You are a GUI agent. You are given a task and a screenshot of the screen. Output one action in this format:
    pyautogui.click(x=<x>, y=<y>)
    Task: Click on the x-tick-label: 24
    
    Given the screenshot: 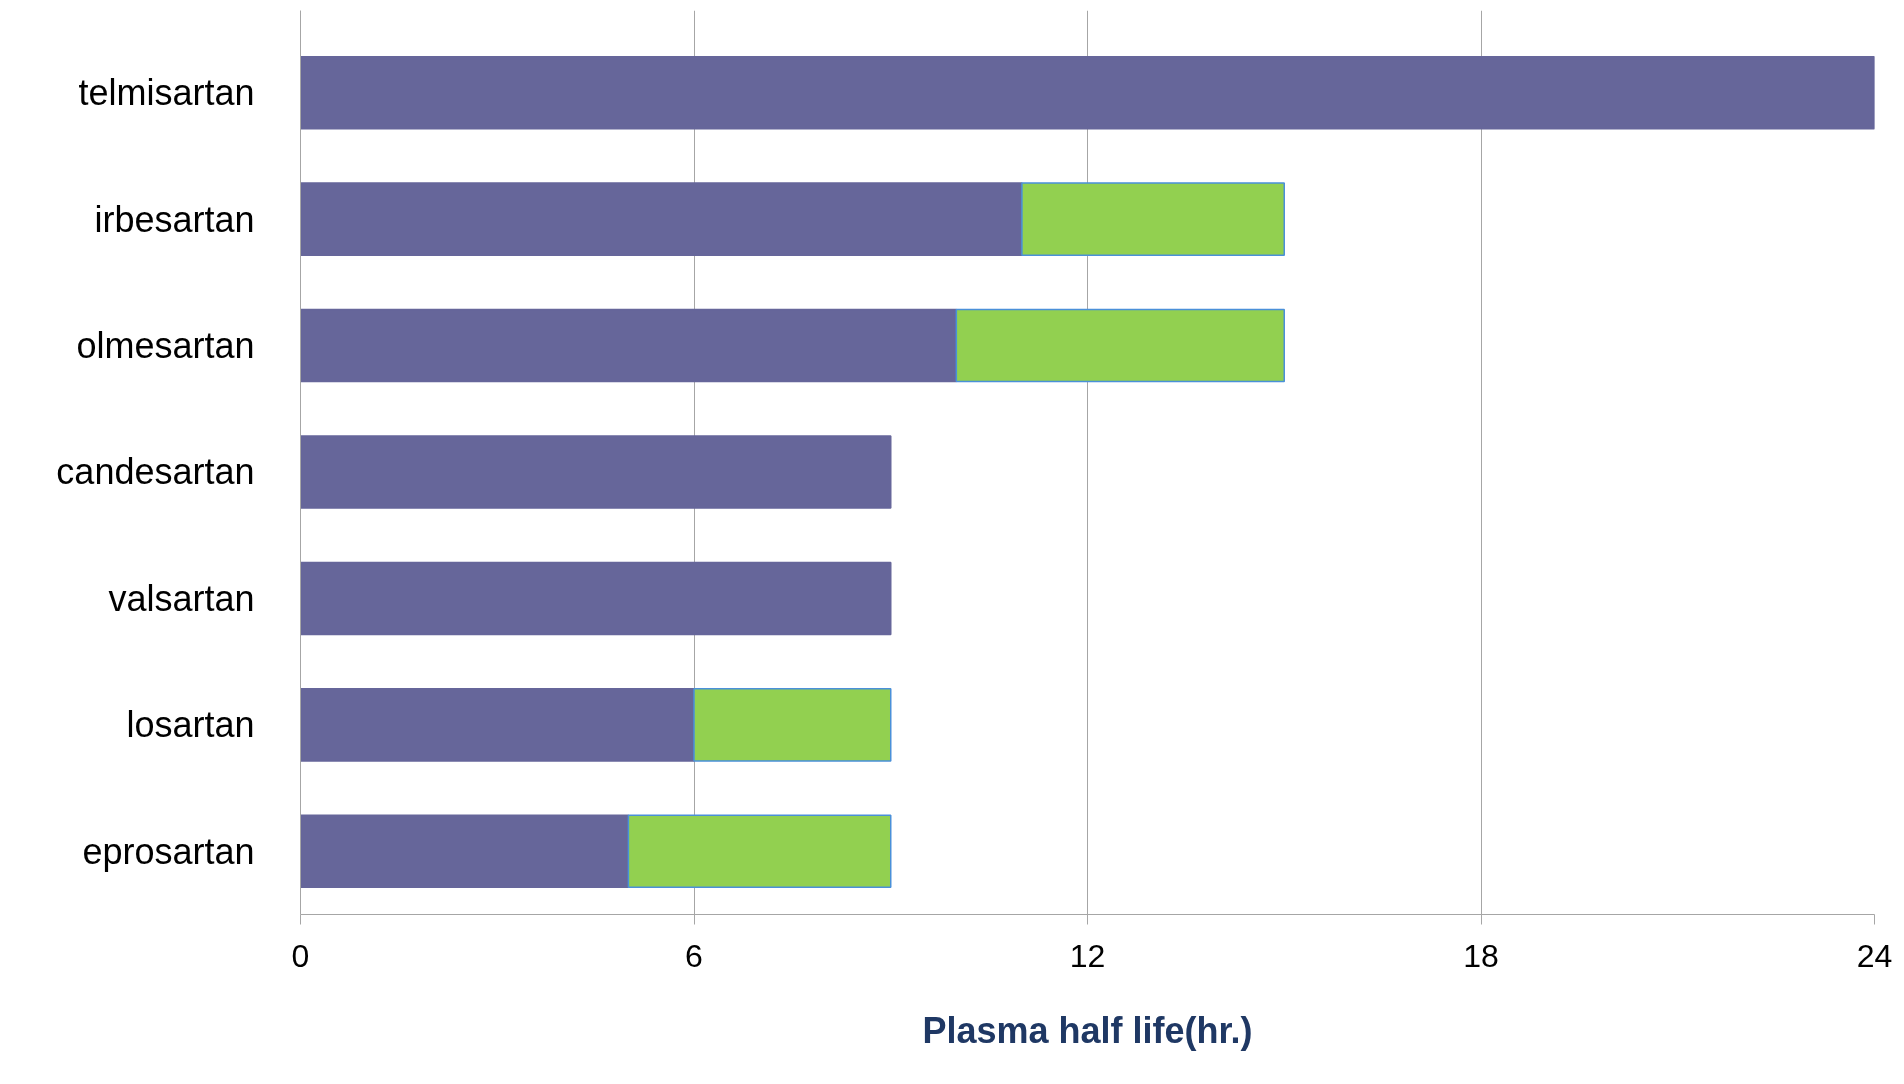 What is the action you would take?
    pyautogui.click(x=1874, y=955)
    